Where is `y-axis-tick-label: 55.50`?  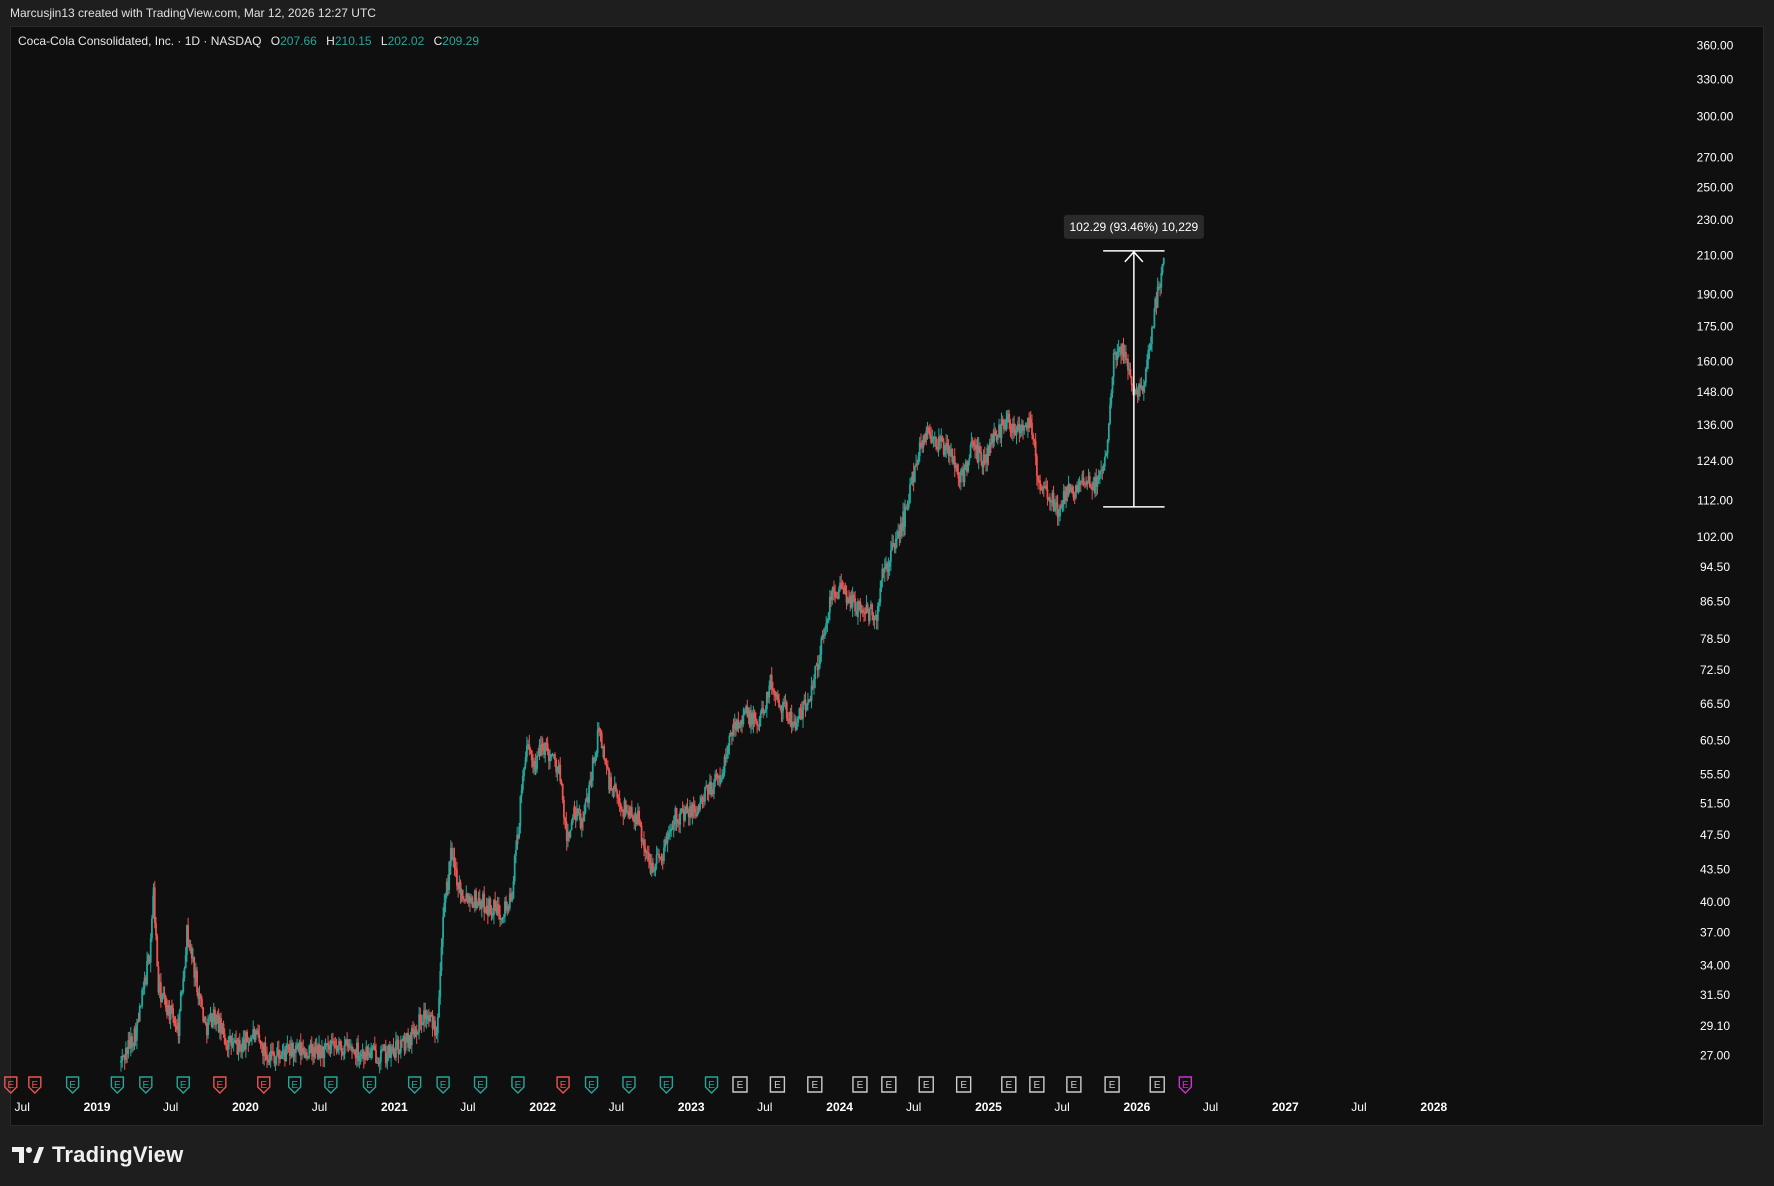 y-axis-tick-label: 55.50 is located at coordinates (1715, 774).